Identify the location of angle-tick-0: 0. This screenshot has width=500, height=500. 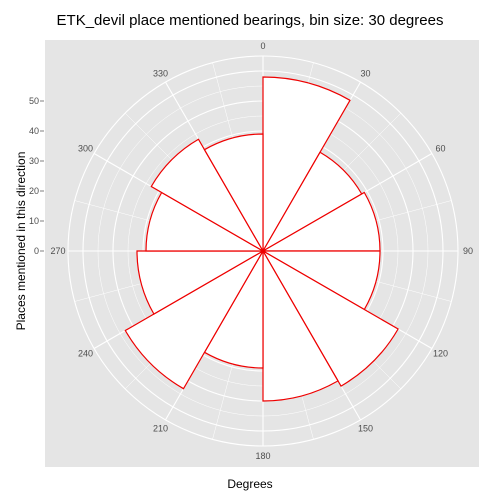
(262, 46).